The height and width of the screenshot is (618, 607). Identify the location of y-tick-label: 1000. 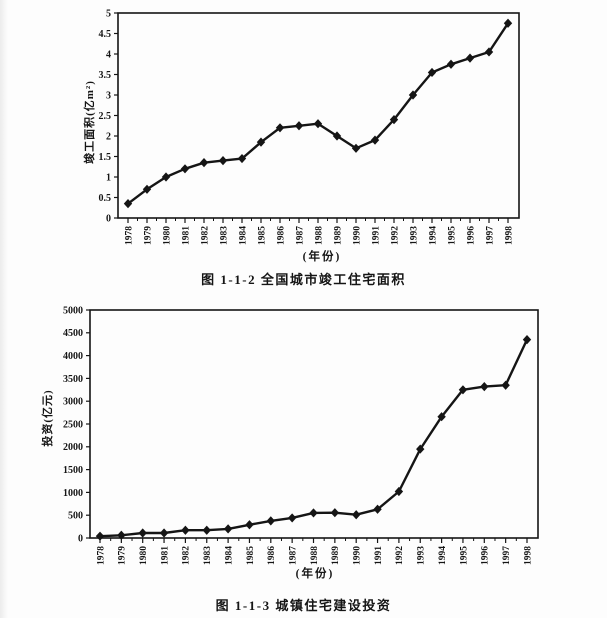
(73, 493).